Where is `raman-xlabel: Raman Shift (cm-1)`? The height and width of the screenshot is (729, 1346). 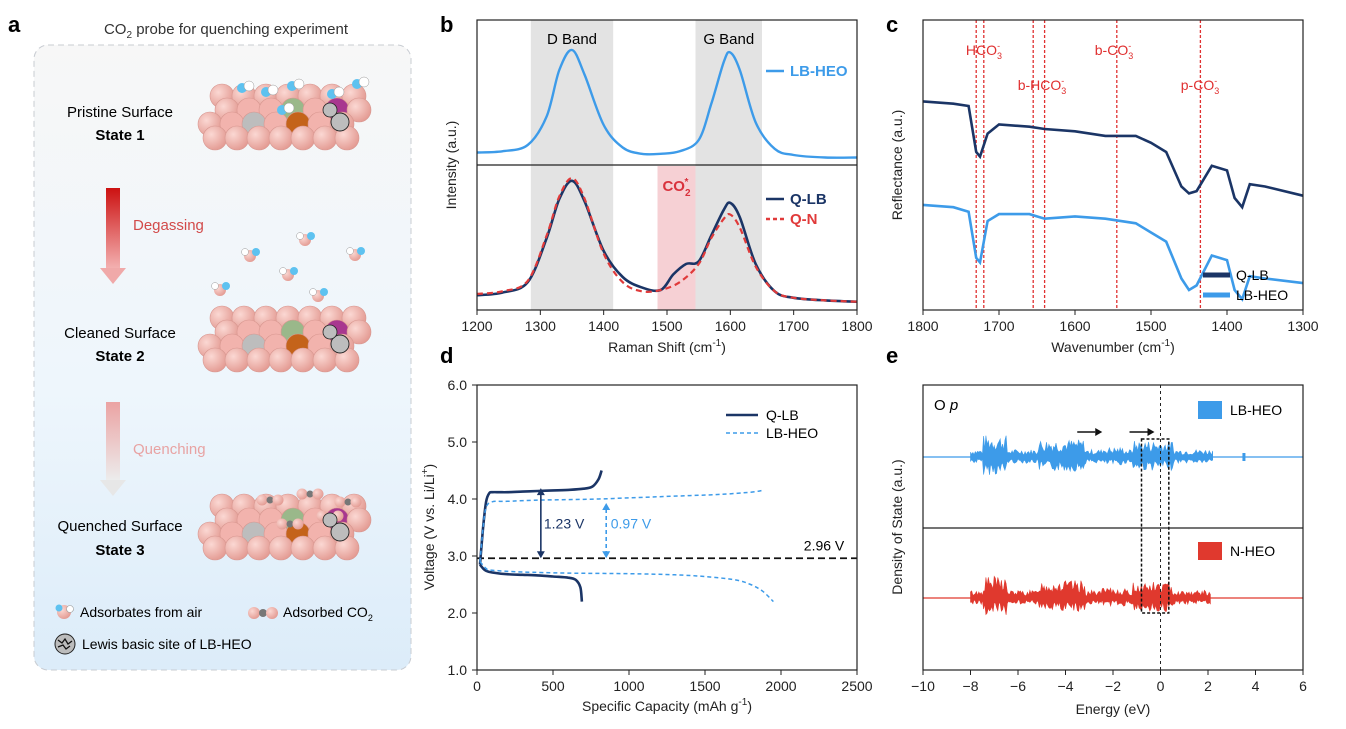
raman-xlabel: Raman Shift (cm-1) is located at coordinates (667, 346).